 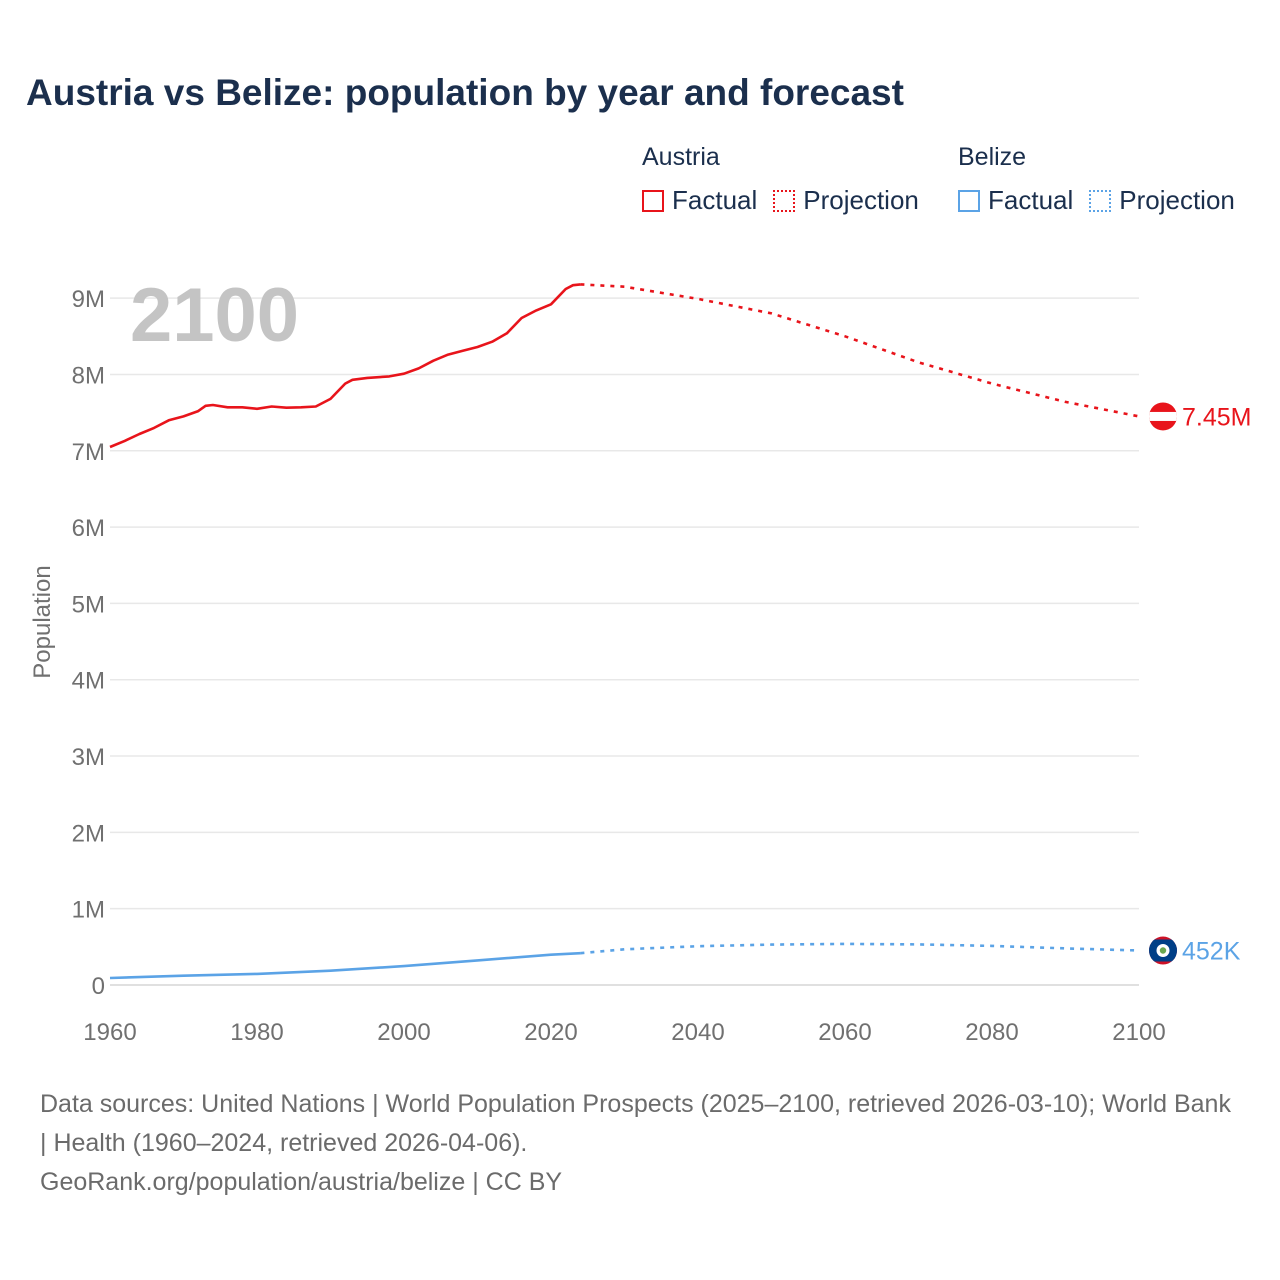 What do you see at coordinates (88, 452) in the screenshot?
I see `y-tick-label: 7M` at bounding box center [88, 452].